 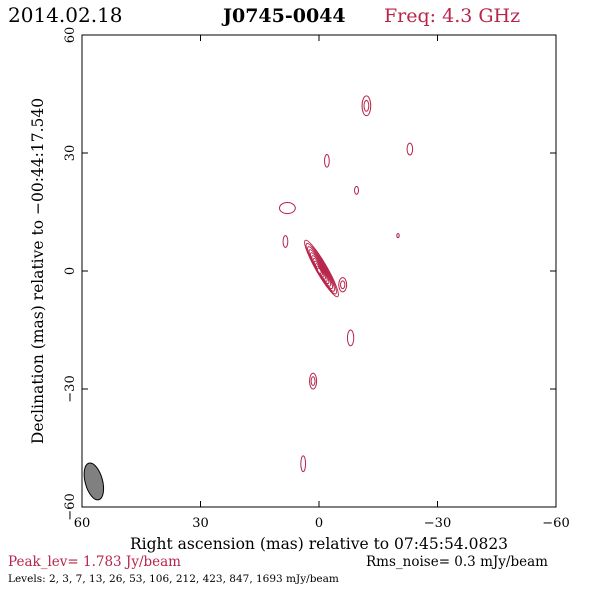 I want to click on contour-group, so click(x=346, y=284).